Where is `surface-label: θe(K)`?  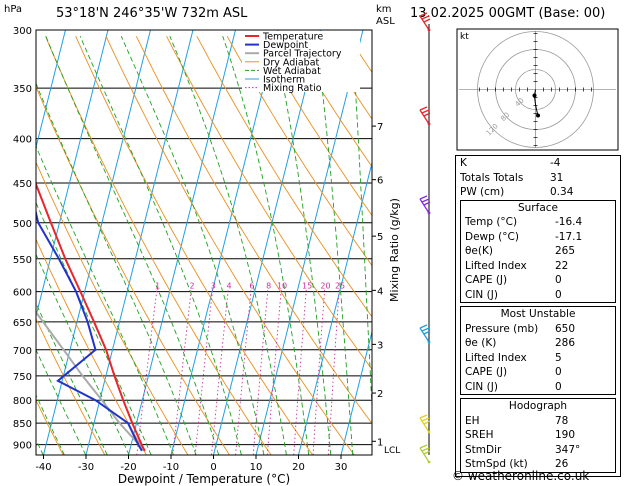
surface-label: θe(K) is located at coordinates (479, 251).